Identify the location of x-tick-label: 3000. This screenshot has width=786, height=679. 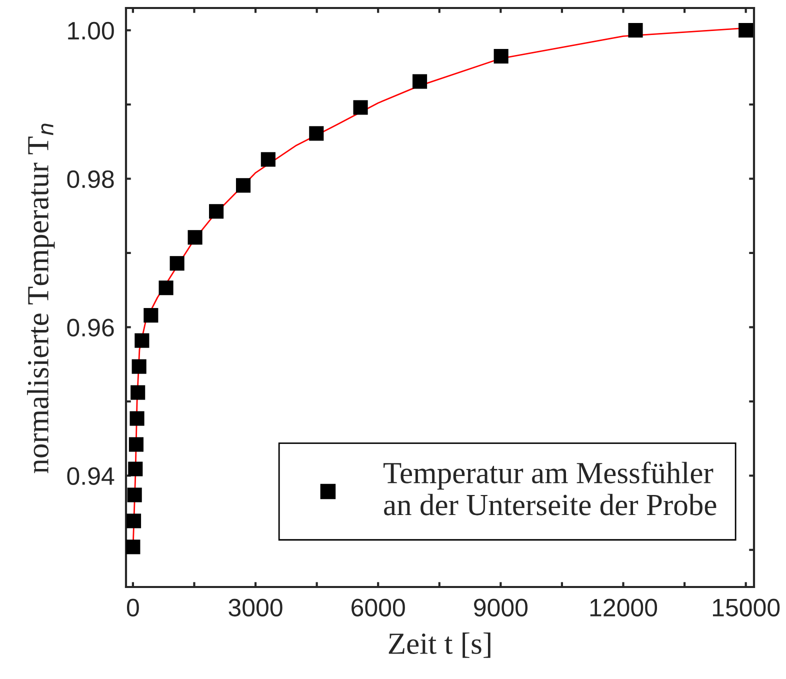
(255, 607).